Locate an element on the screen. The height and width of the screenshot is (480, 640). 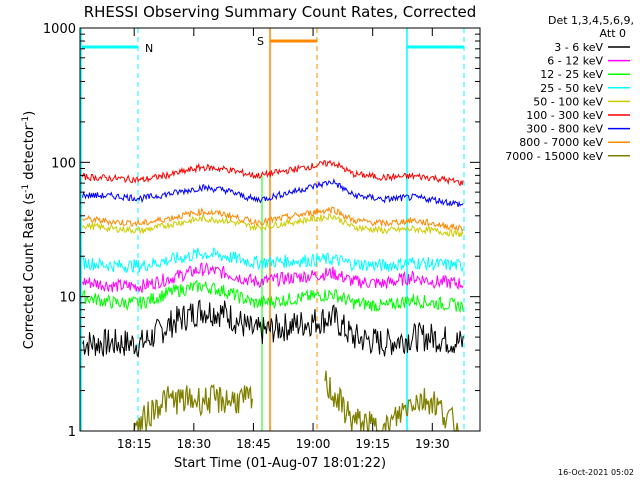
x-tick-label: 18:30 is located at coordinates (194, 444).